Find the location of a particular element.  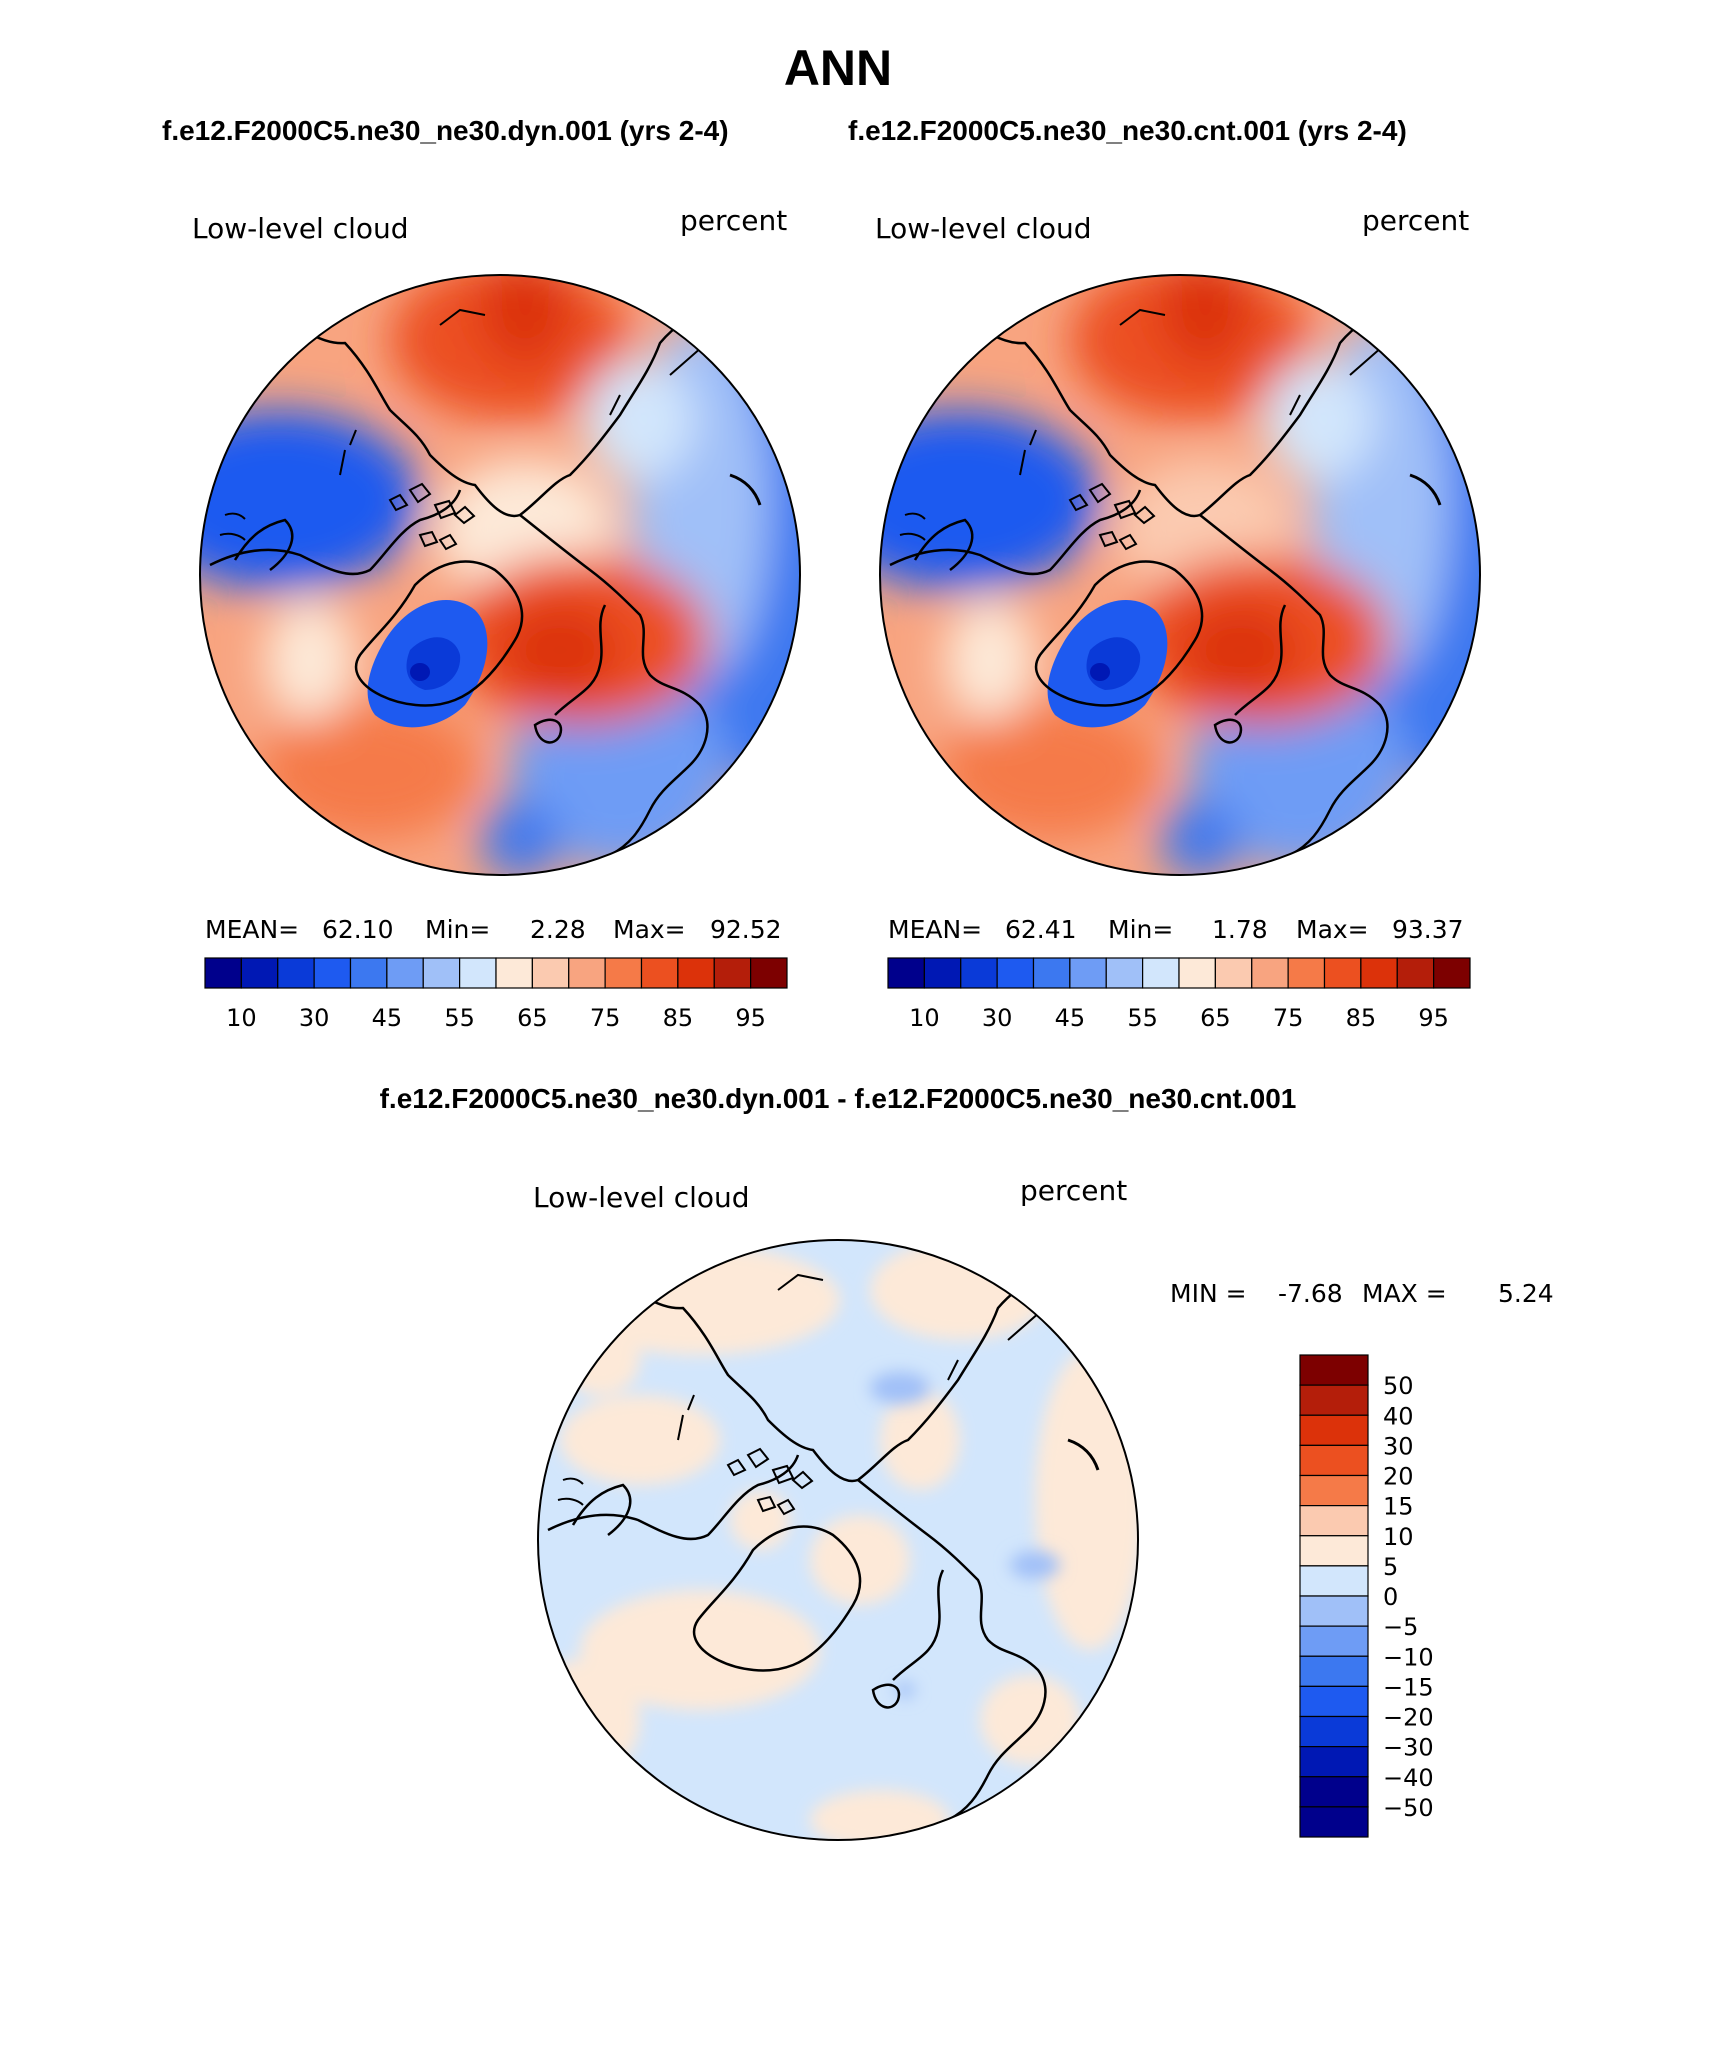

panel-cnt: Low-level cloud percent is located at coordinates (1178, 618).